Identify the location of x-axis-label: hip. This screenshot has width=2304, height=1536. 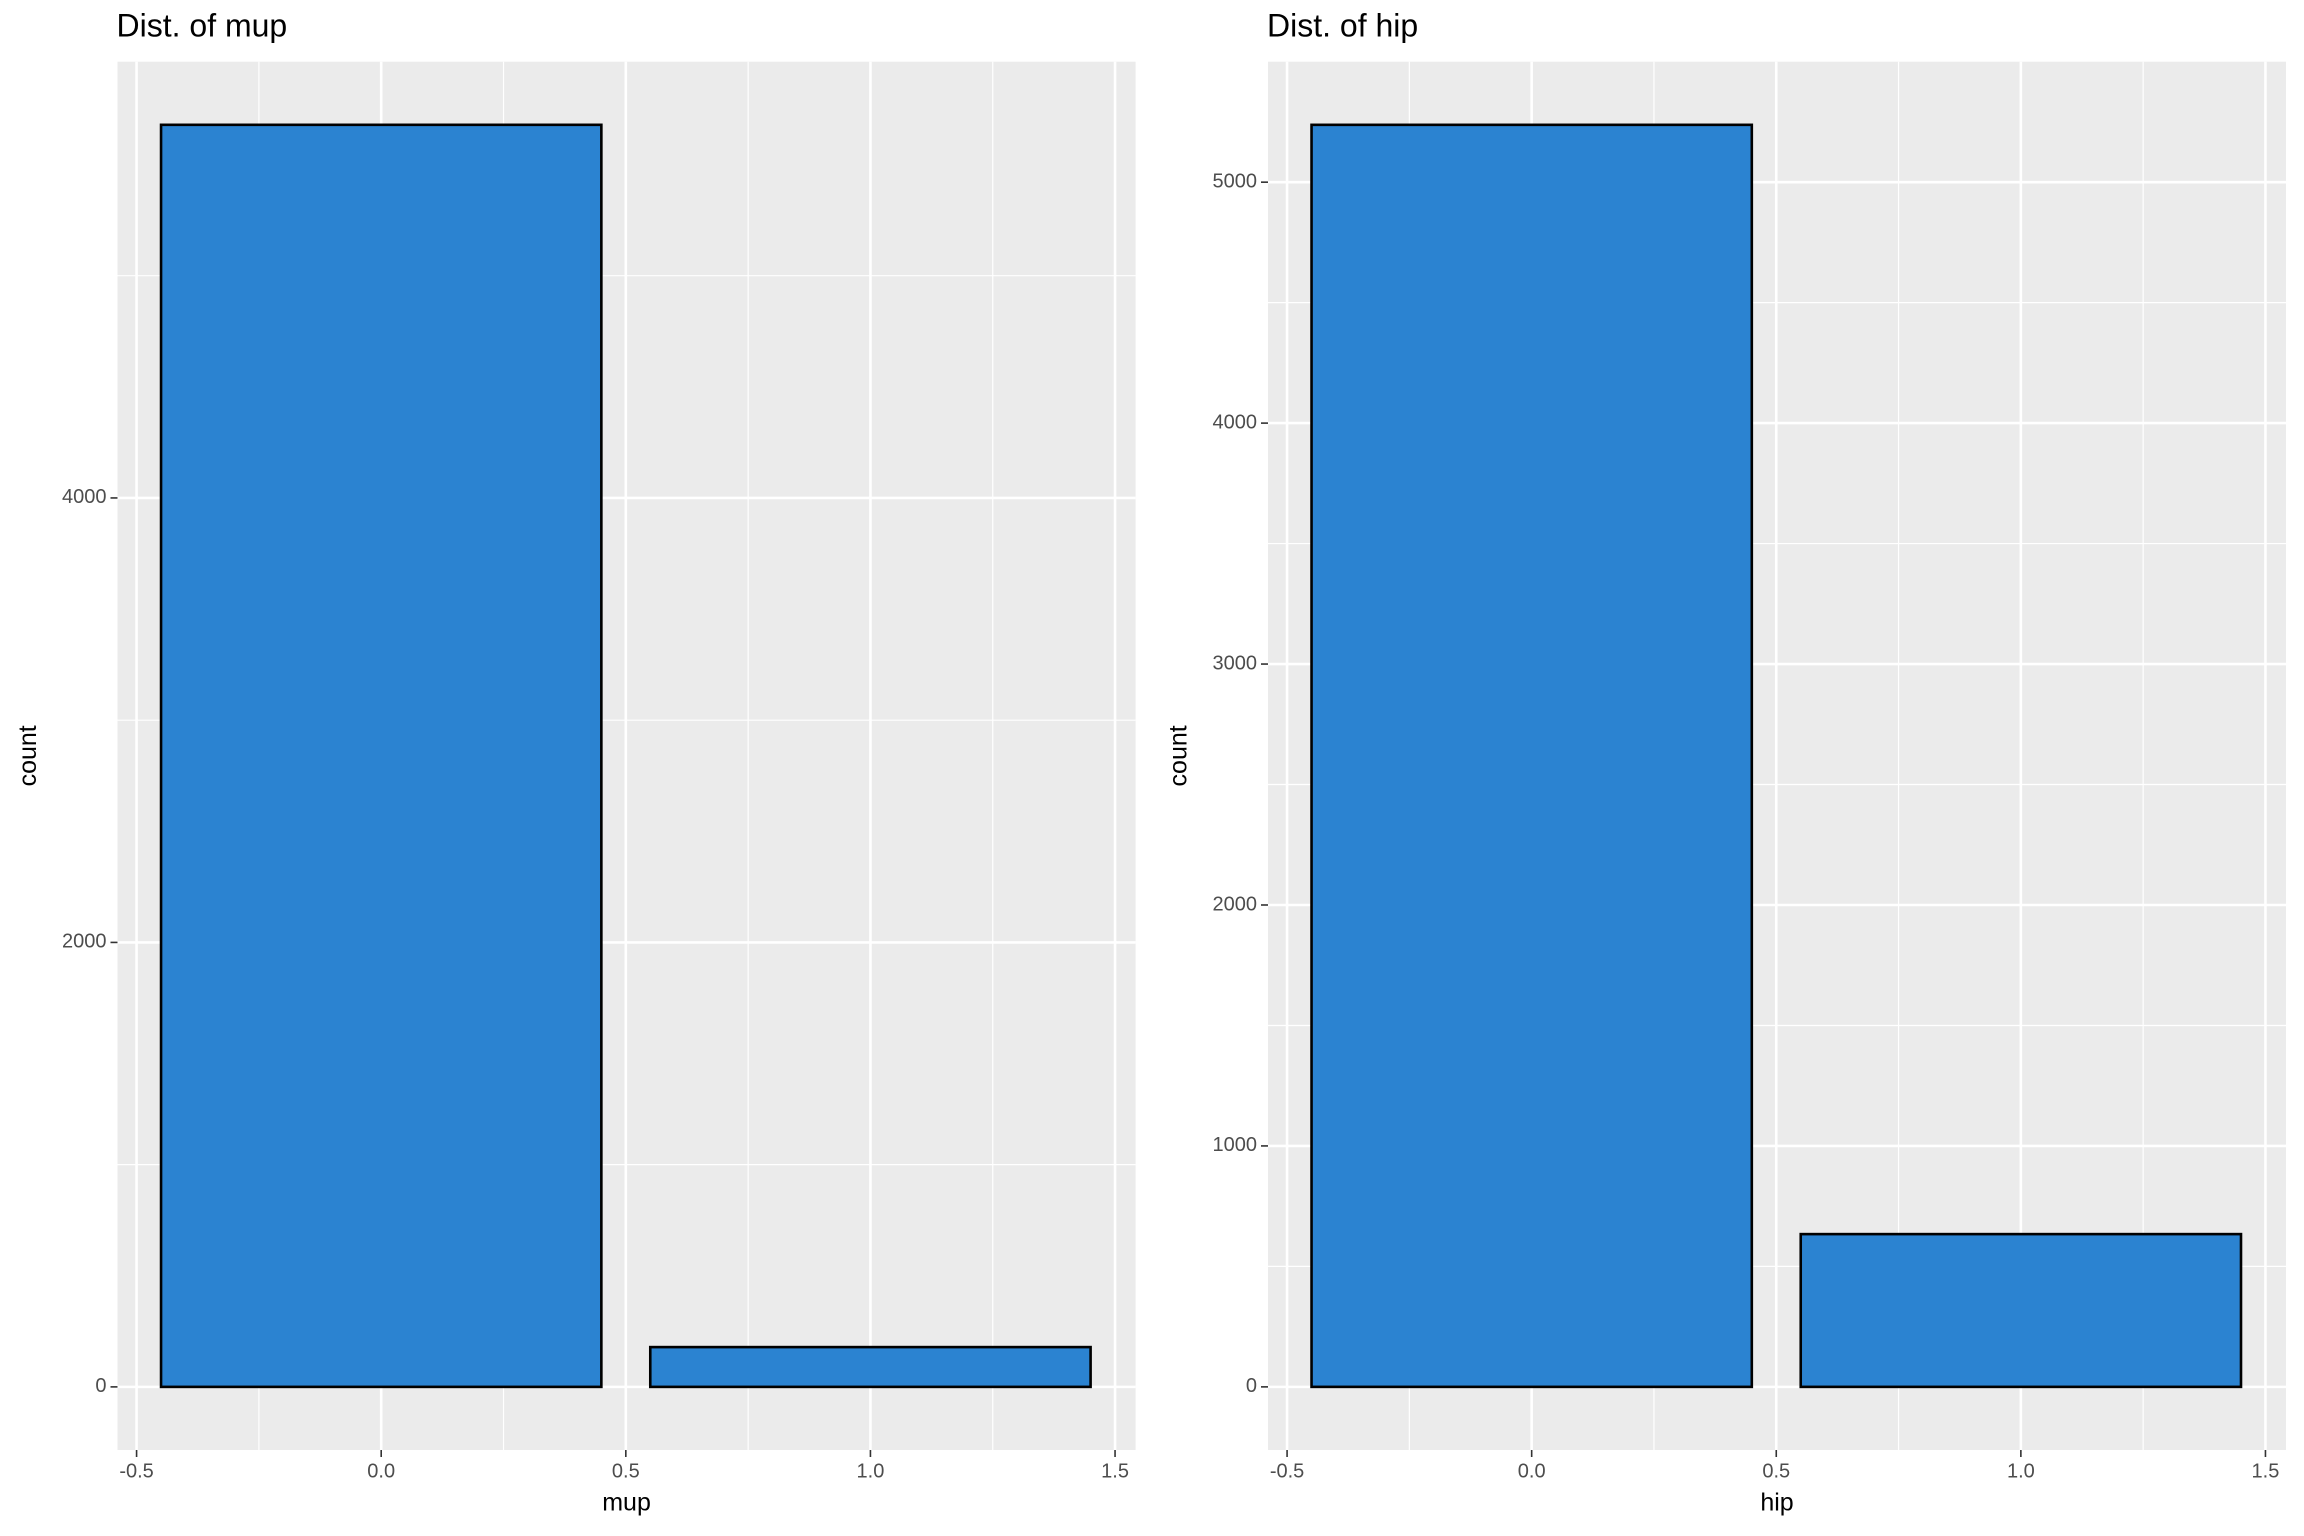
(1776, 1503).